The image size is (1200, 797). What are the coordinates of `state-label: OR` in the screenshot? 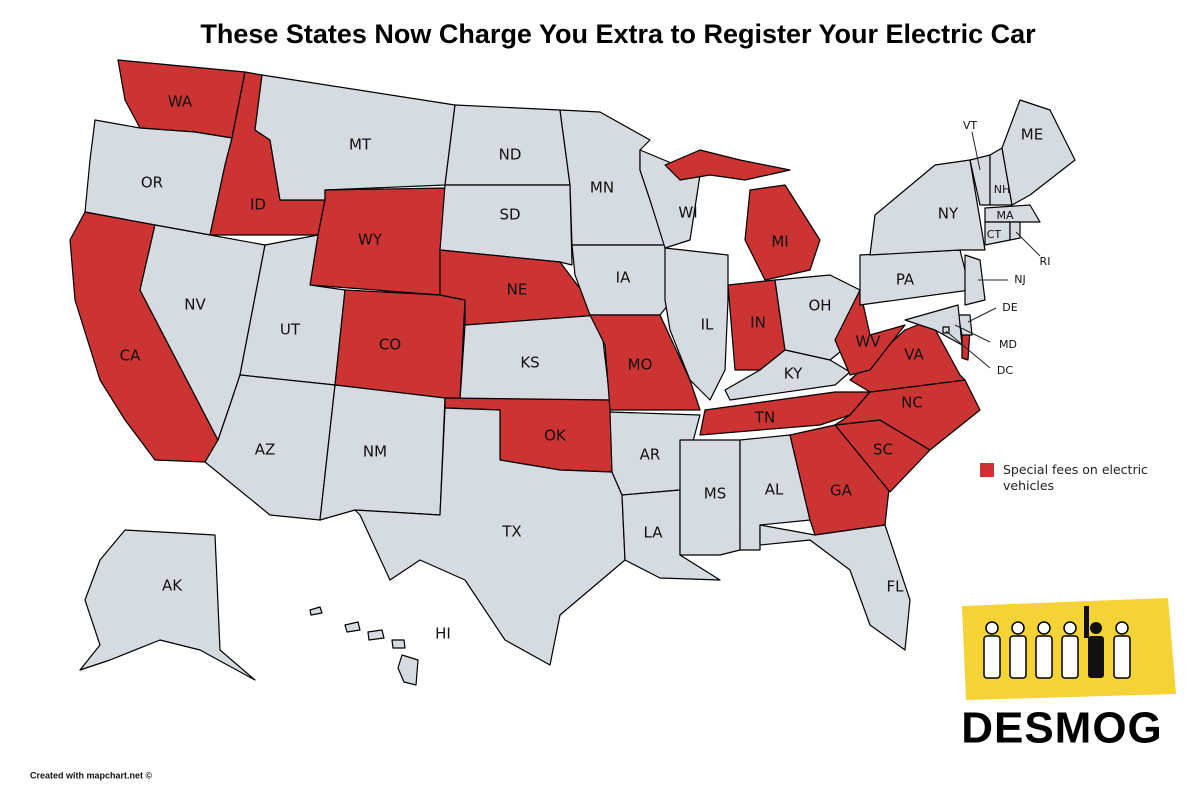 It's located at (152, 183).